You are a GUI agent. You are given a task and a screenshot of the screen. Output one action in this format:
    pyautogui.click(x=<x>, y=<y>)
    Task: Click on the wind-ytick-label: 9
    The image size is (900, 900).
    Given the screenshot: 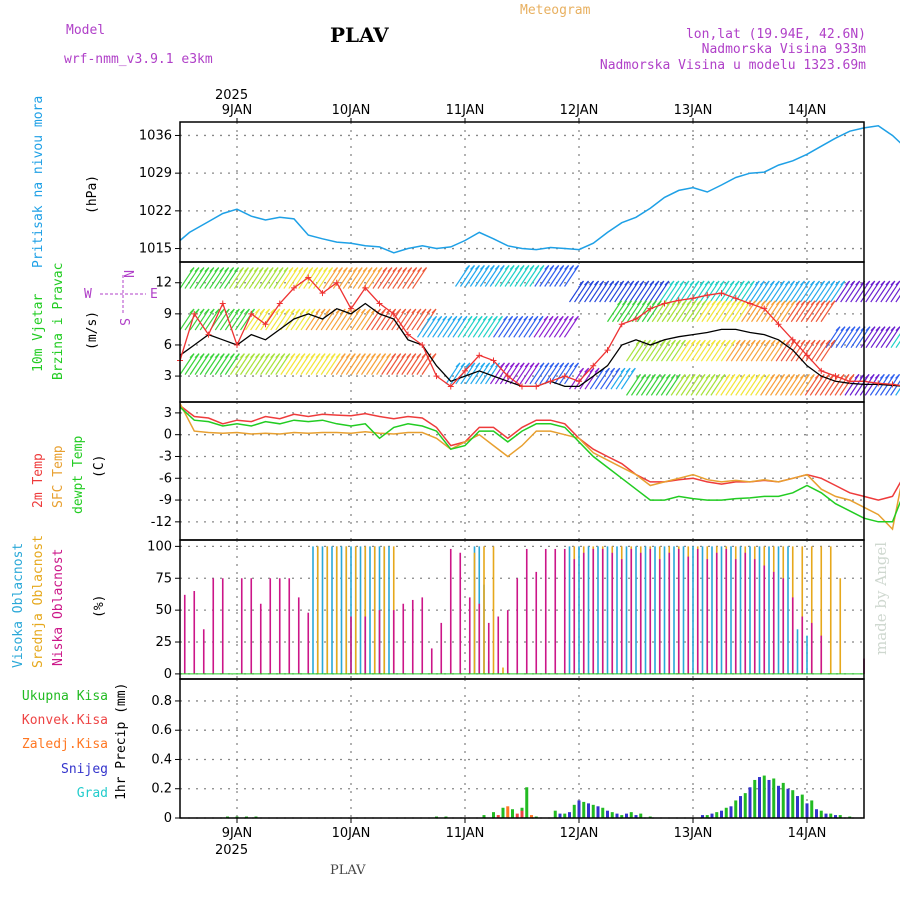 What is the action you would take?
    pyautogui.click(x=168, y=314)
    